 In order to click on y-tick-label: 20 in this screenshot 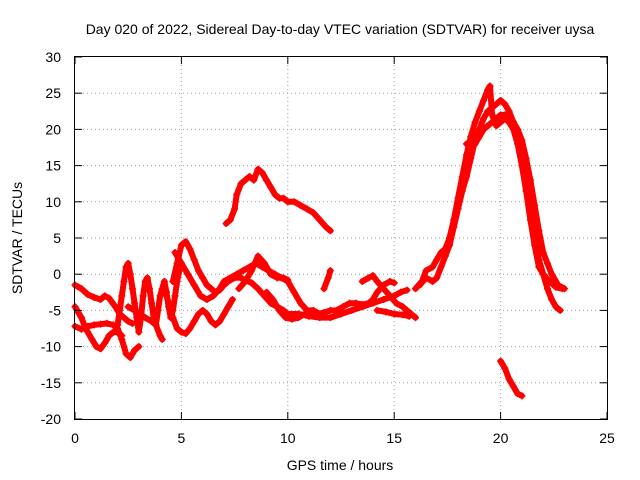, I will do `click(53, 129)`.